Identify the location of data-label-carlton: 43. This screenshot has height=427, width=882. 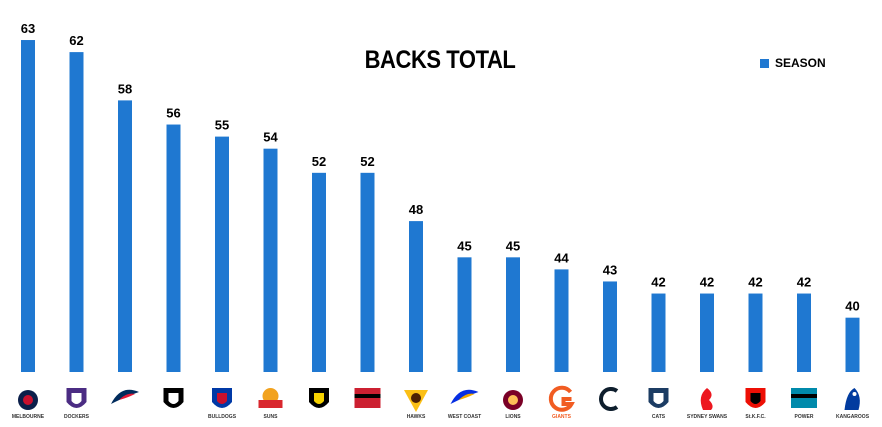
(610, 269).